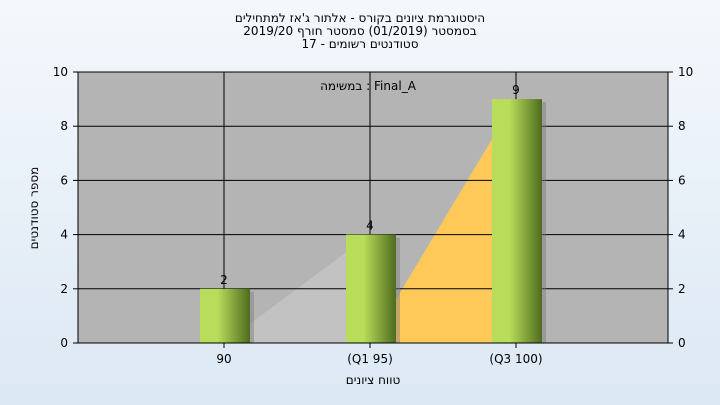 The height and width of the screenshot is (405, 720). I want to click on chart-title-line-2: בסמסטר (01/2019) סמסטר חורף 2019/20, so click(359, 31).